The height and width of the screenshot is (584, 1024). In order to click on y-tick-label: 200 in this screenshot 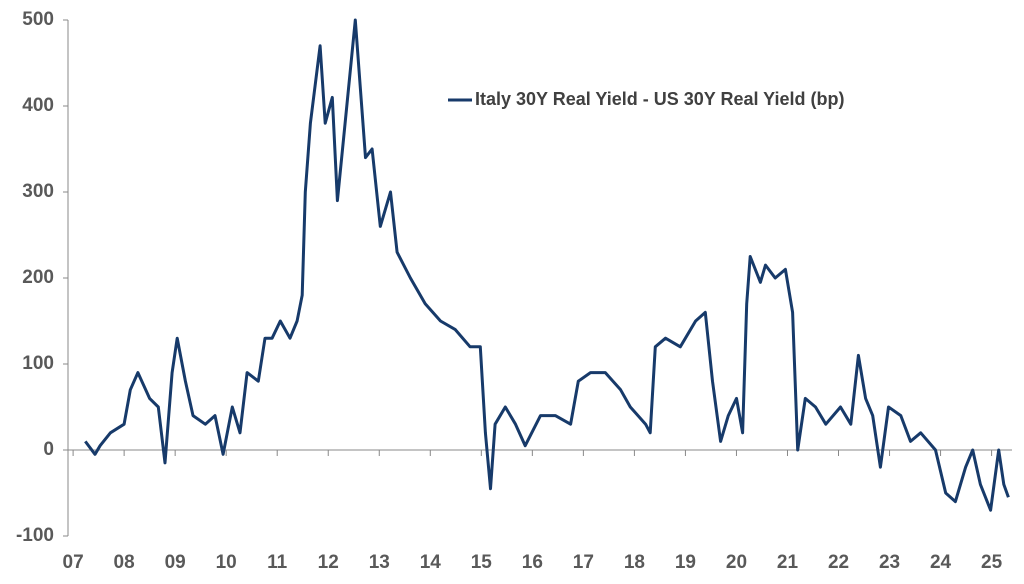, I will do `click(38, 277)`.